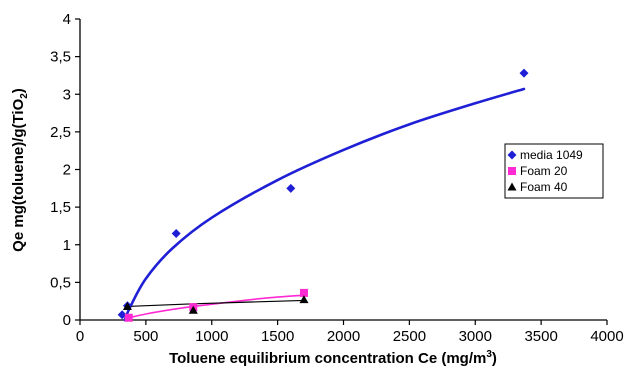 This screenshot has height=378, width=632. Describe the element at coordinates (145, 336) in the screenshot. I see `x-tick-label: 500` at that location.